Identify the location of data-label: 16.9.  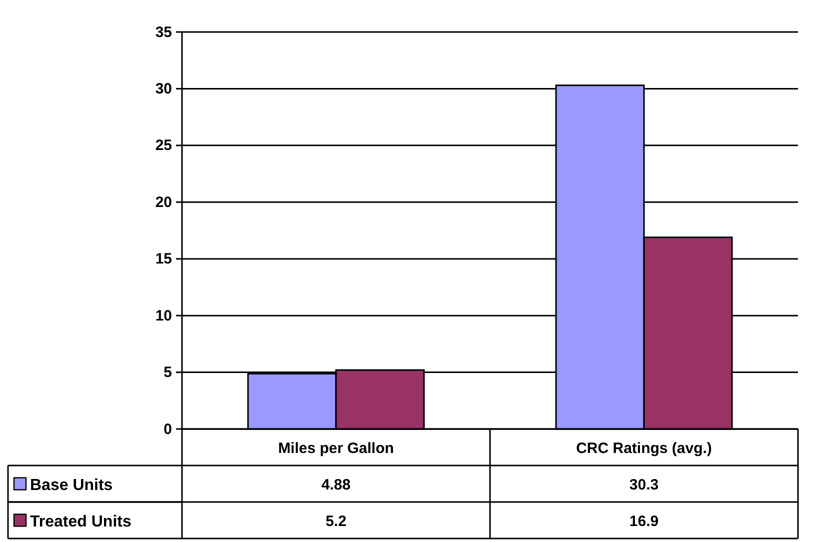
(644, 521).